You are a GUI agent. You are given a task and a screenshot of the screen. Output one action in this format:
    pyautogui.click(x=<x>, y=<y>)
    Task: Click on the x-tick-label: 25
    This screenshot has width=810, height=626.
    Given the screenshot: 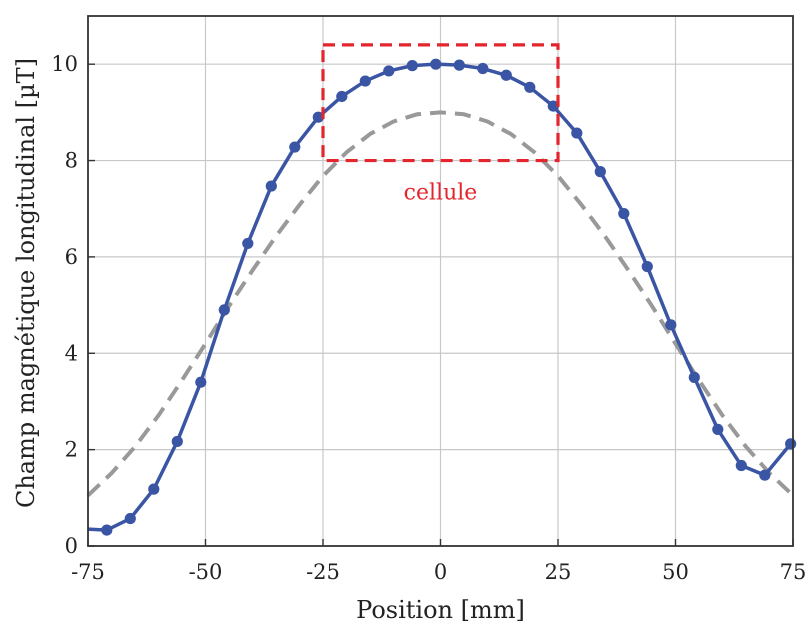 What is the action you would take?
    pyautogui.click(x=558, y=572)
    